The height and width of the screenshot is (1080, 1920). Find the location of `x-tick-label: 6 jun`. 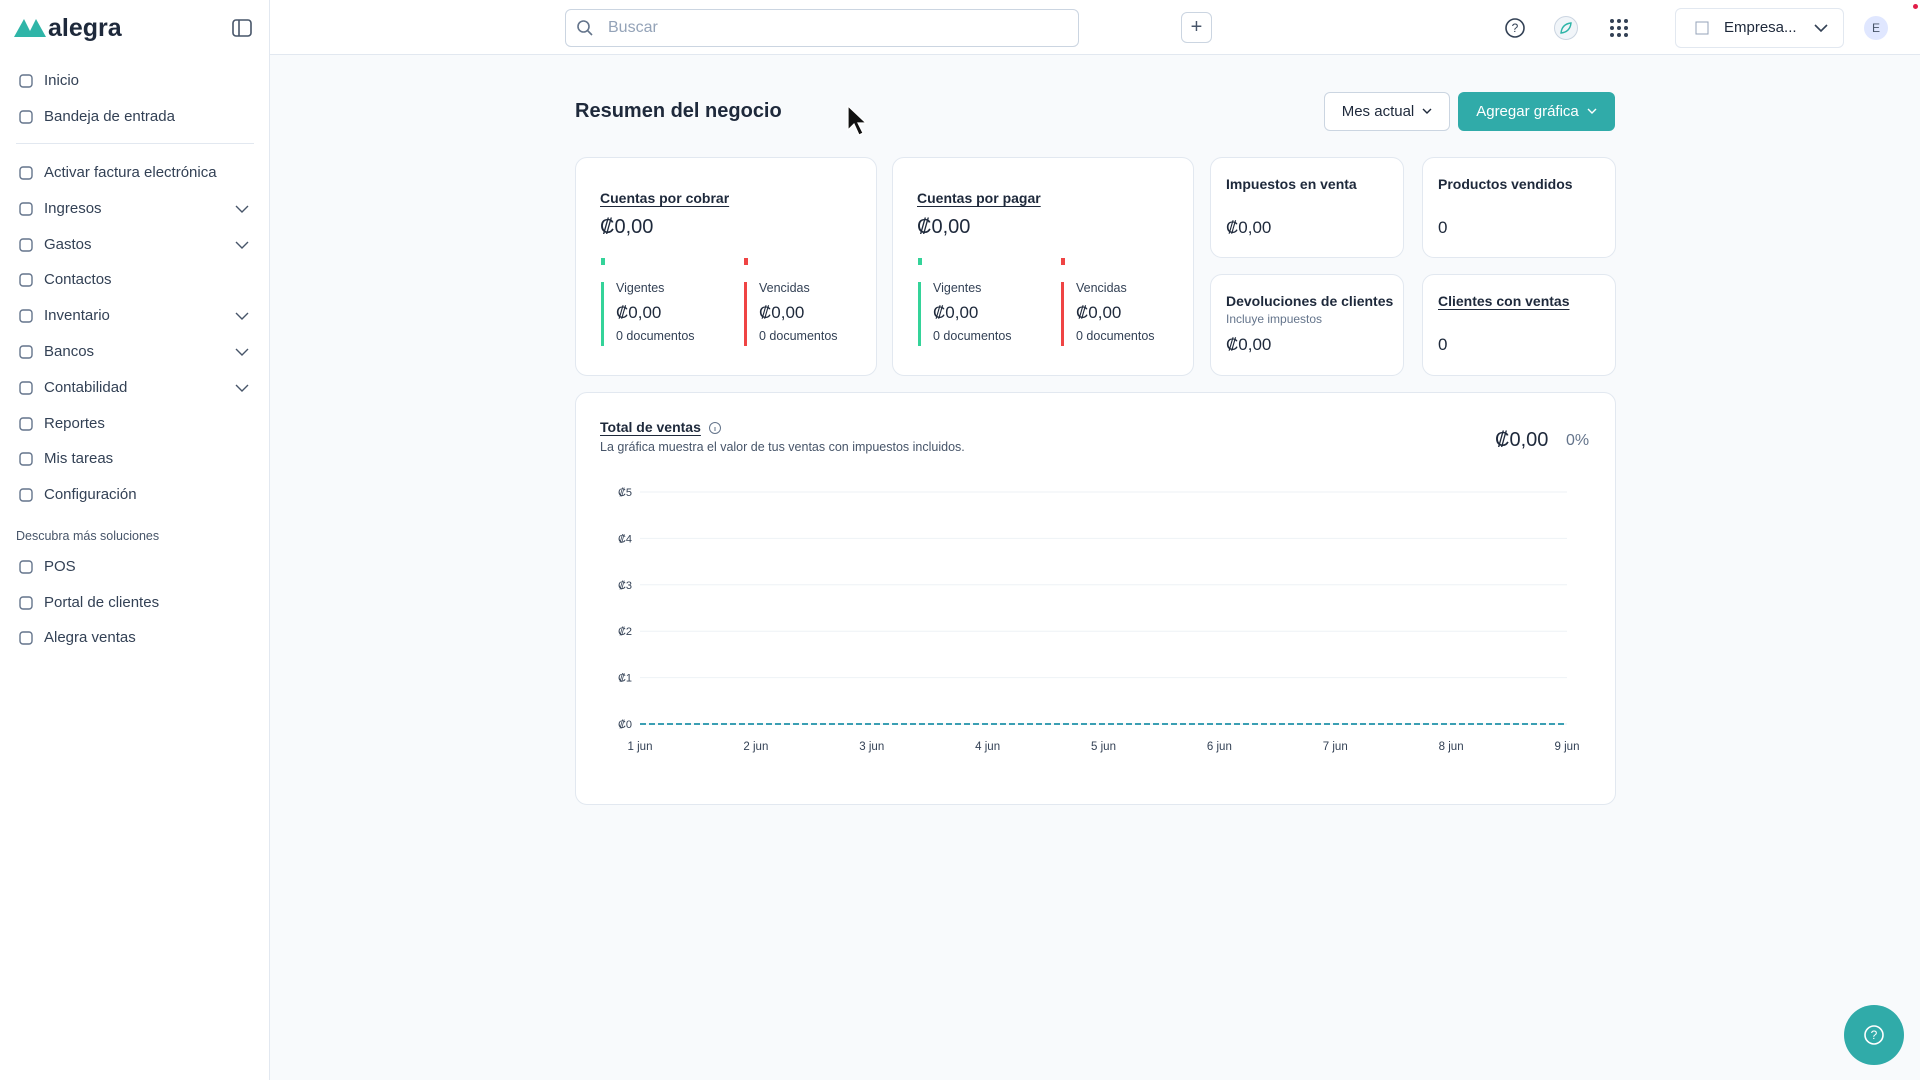

x-tick-label: 6 jun is located at coordinates (1219, 747).